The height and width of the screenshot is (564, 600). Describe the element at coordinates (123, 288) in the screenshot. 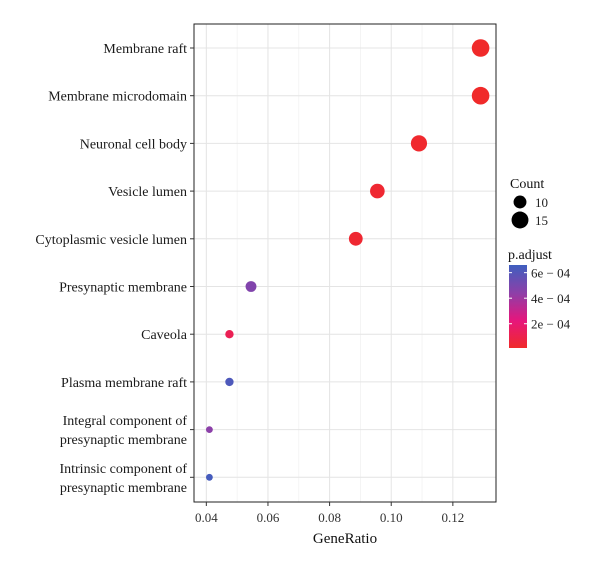

I see `y-tick-label: Presynaptic membrane` at that location.